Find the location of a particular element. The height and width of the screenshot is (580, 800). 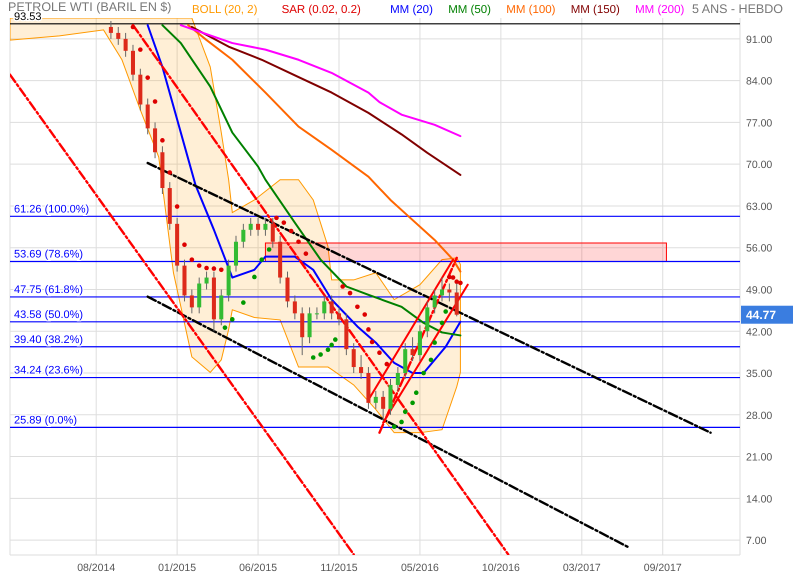

legend-label: BOLL (20, 2) is located at coordinates (225, 10).